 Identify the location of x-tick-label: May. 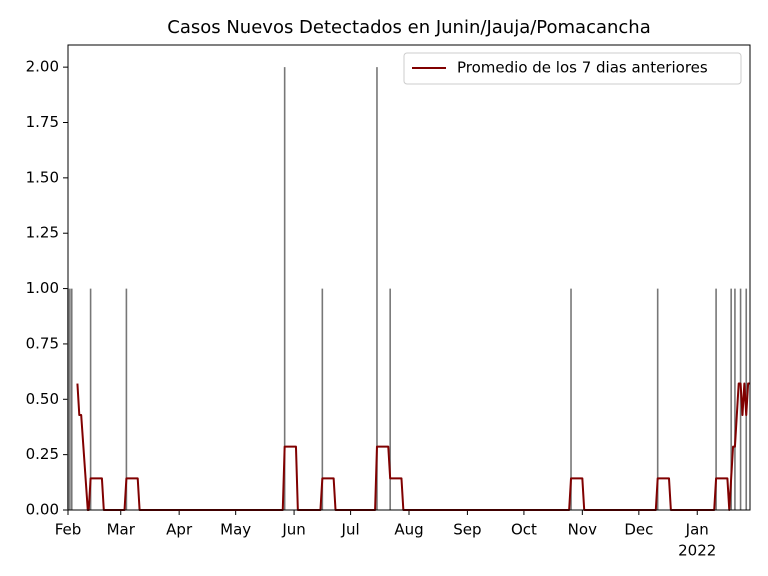
(235, 530).